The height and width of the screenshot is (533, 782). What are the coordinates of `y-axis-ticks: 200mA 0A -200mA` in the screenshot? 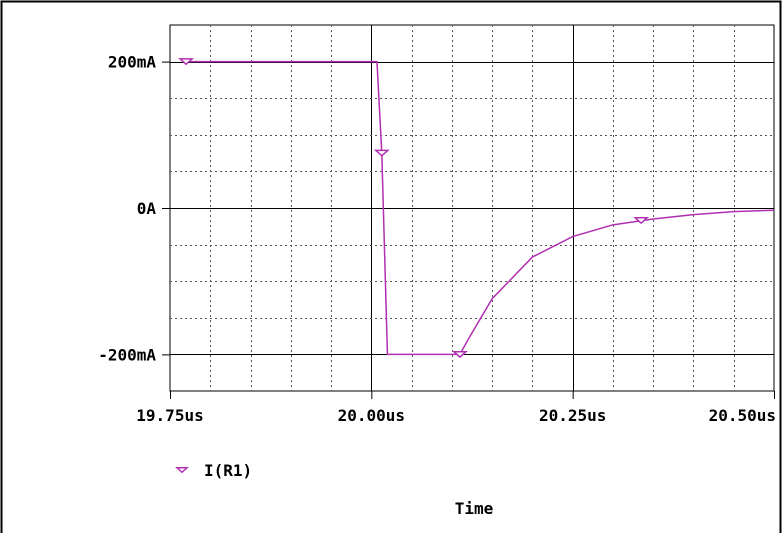 It's located at (134, 208).